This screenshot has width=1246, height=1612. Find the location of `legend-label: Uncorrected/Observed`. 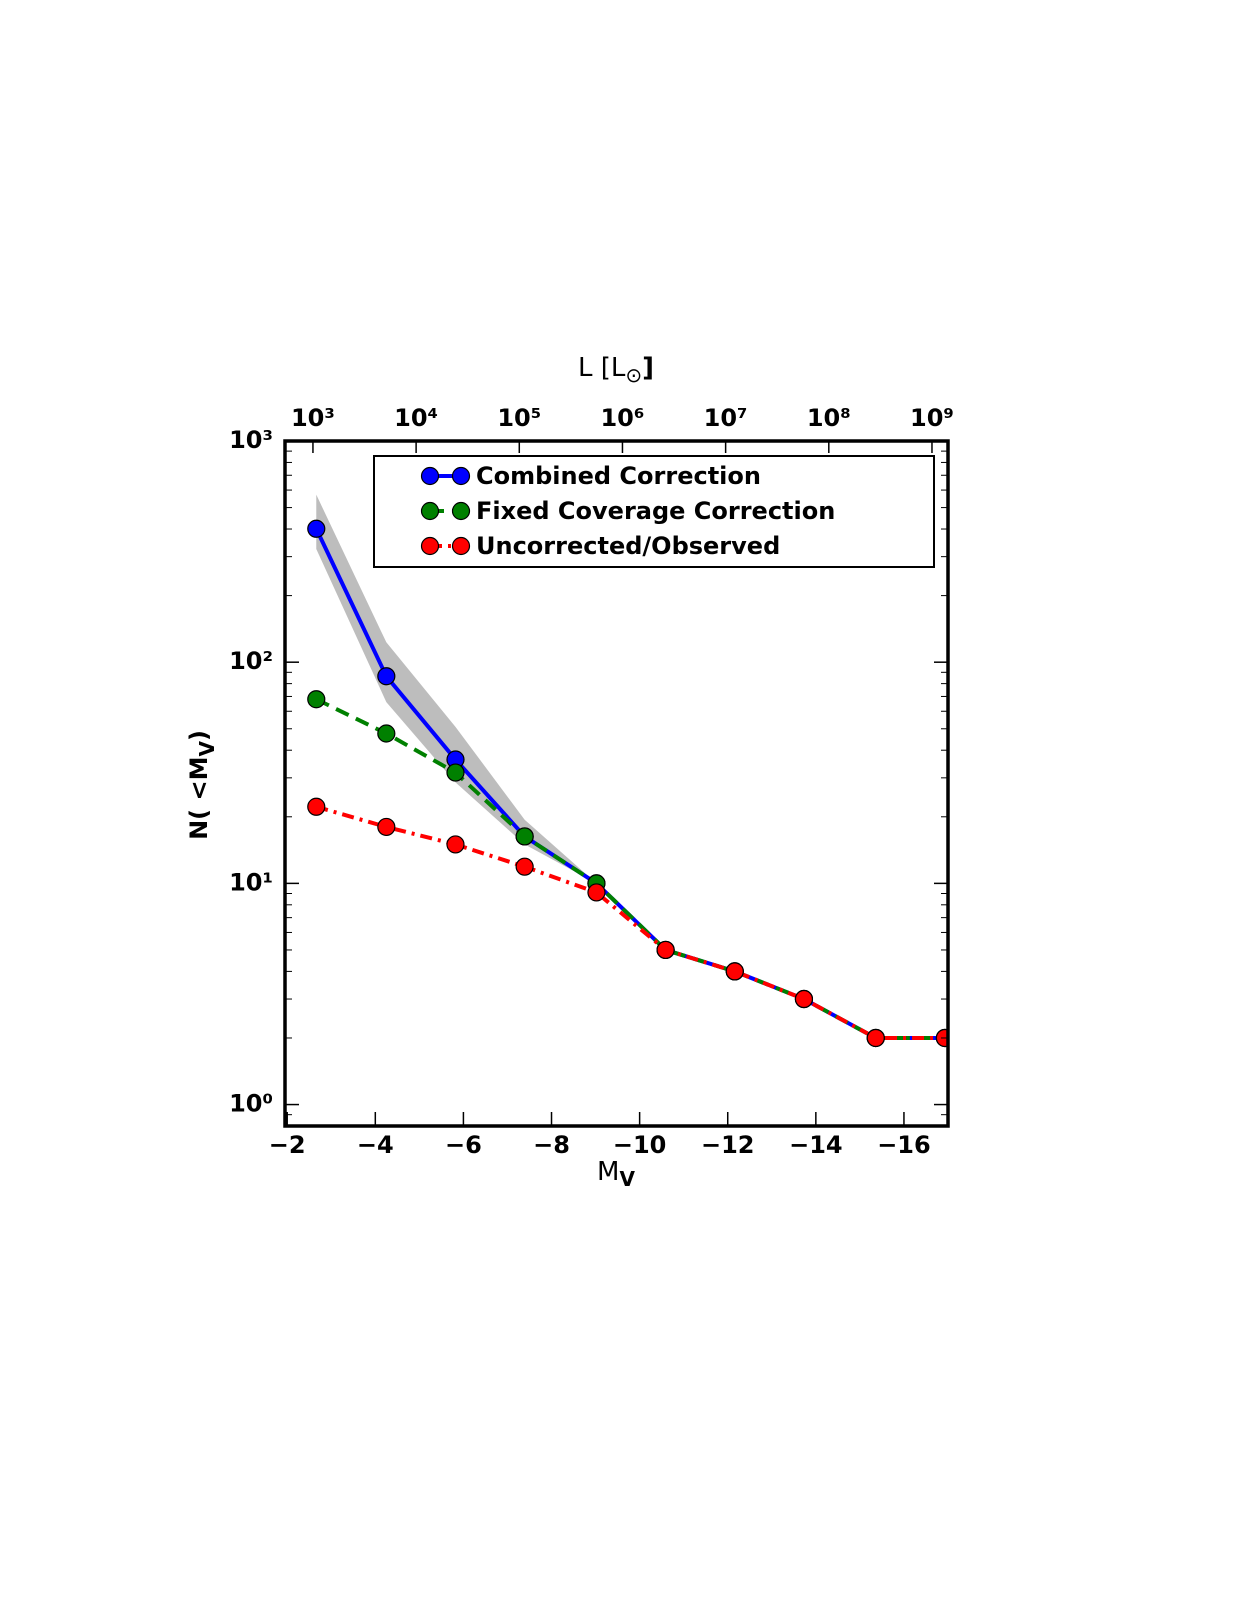

legend-label: Uncorrected/Observed is located at coordinates (628, 546).